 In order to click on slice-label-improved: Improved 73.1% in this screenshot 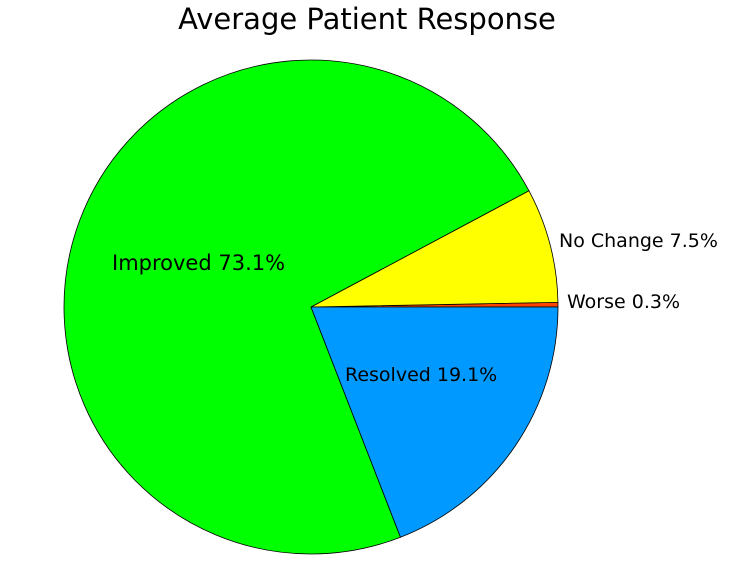, I will do `click(198, 263)`.